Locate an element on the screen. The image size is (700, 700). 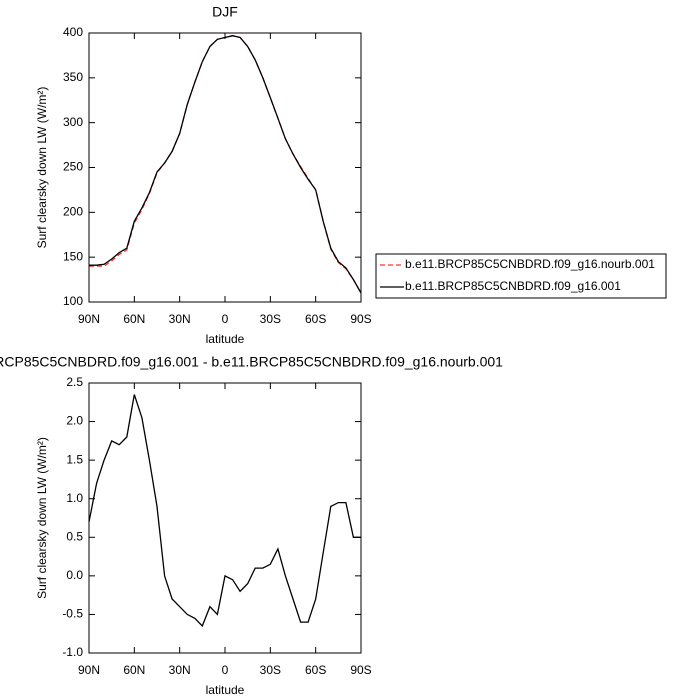
chart-title: DJF is located at coordinates (225, 12).